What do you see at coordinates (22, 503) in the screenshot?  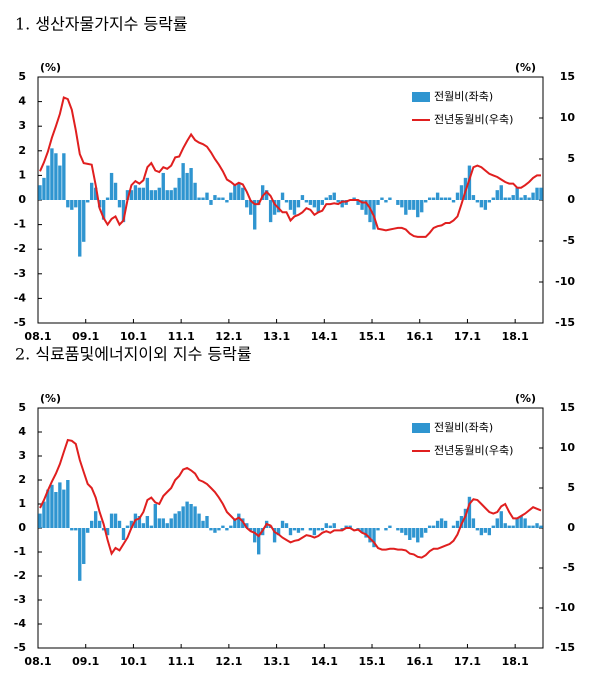 I see `y-tick-label: 1` at bounding box center [22, 503].